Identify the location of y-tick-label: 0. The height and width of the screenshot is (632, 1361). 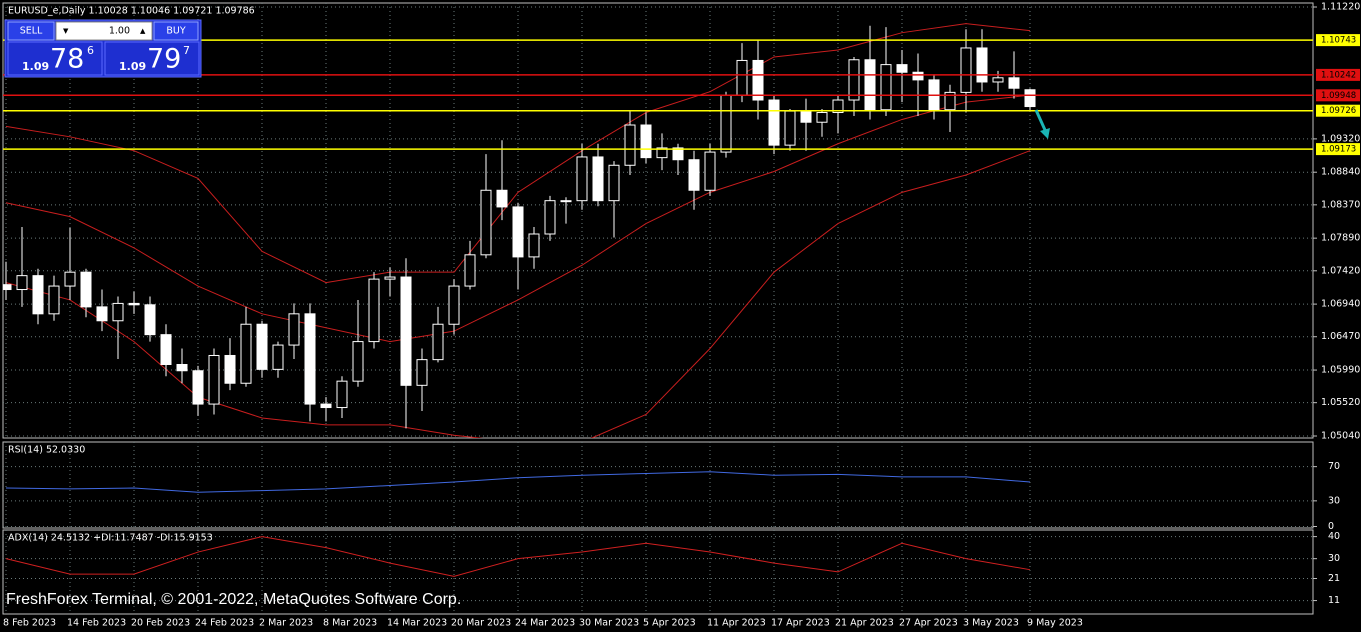
(1331, 526).